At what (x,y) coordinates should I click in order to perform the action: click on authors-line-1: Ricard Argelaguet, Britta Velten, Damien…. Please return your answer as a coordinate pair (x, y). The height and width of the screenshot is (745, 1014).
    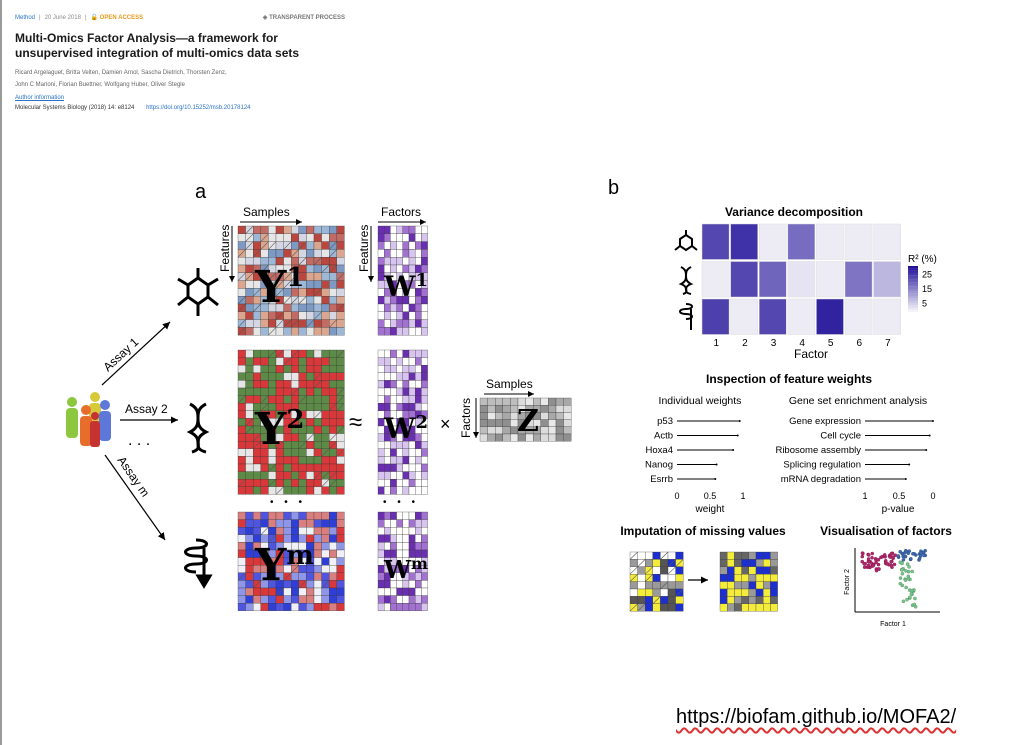
    Looking at the image, I should click on (121, 73).